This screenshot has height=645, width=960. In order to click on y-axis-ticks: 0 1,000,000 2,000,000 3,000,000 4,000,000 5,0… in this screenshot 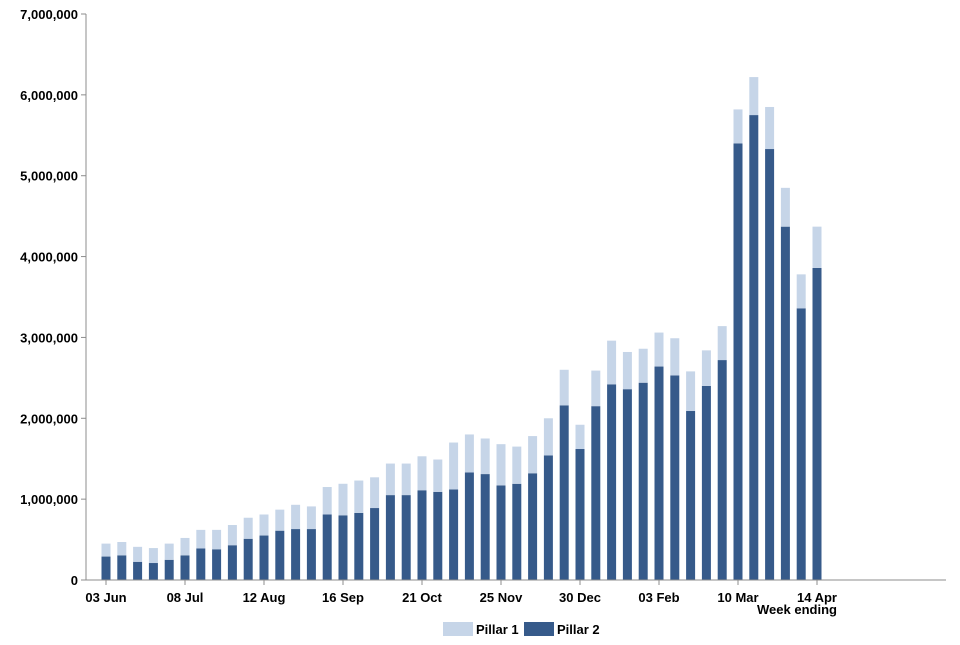, I will do `click(53, 297)`.